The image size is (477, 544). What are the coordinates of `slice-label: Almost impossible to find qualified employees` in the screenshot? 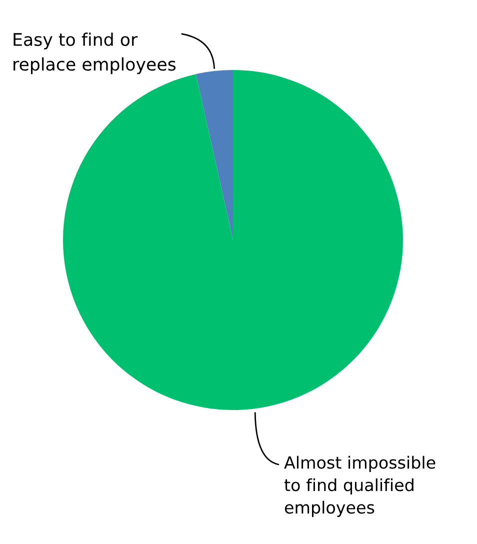 It's located at (360, 486).